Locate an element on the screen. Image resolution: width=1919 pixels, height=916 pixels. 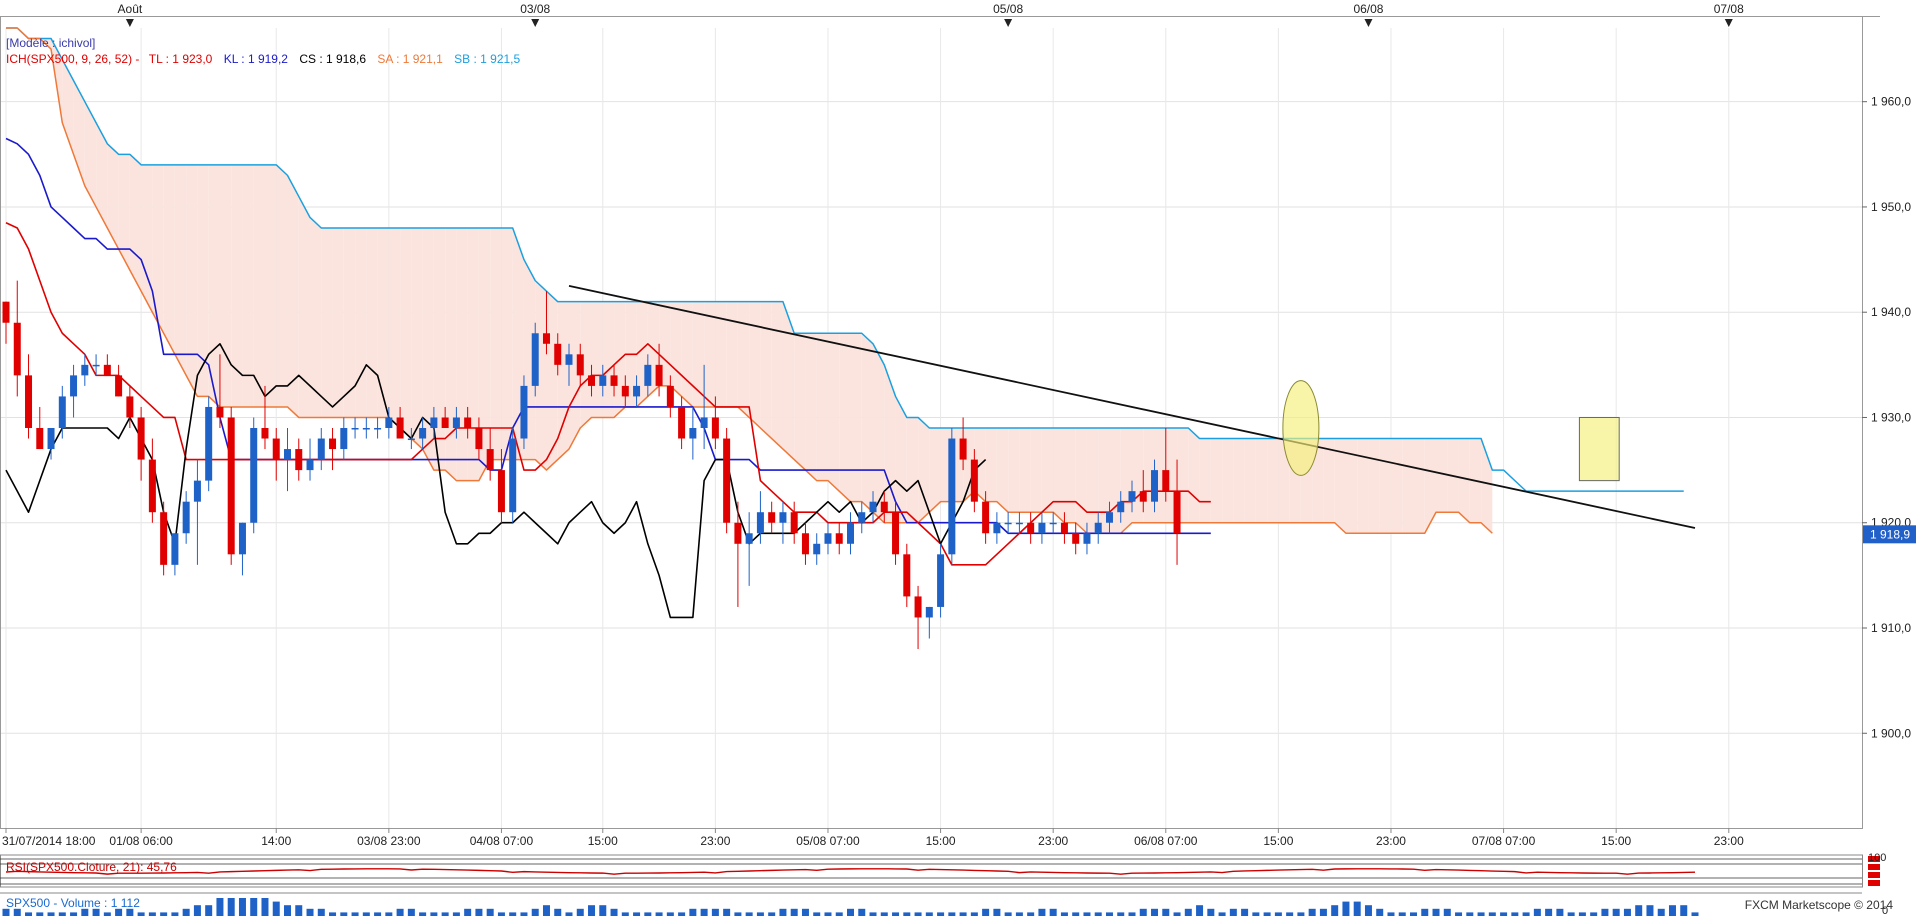
day-marker-triangle is located at coordinates (1728, 23).